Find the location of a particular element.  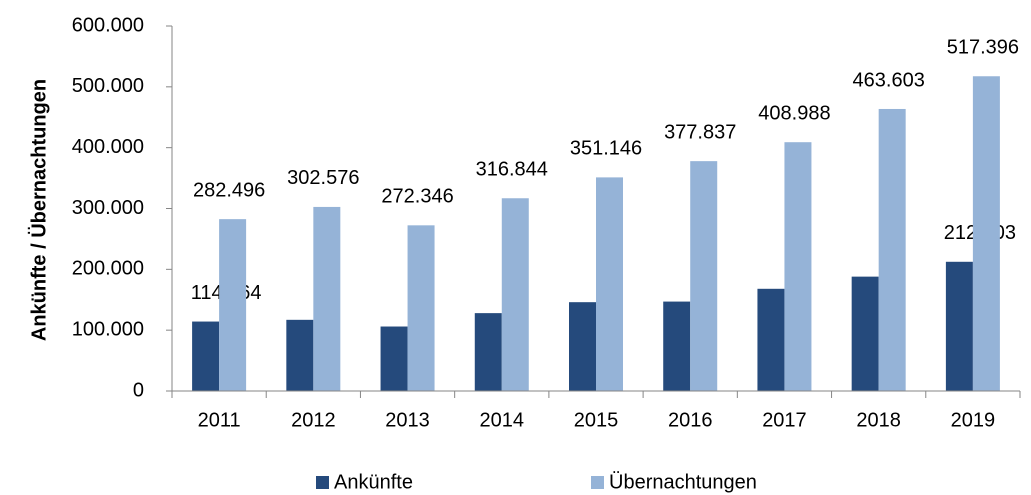

x-tick-label: 2013 is located at coordinates (407, 420).